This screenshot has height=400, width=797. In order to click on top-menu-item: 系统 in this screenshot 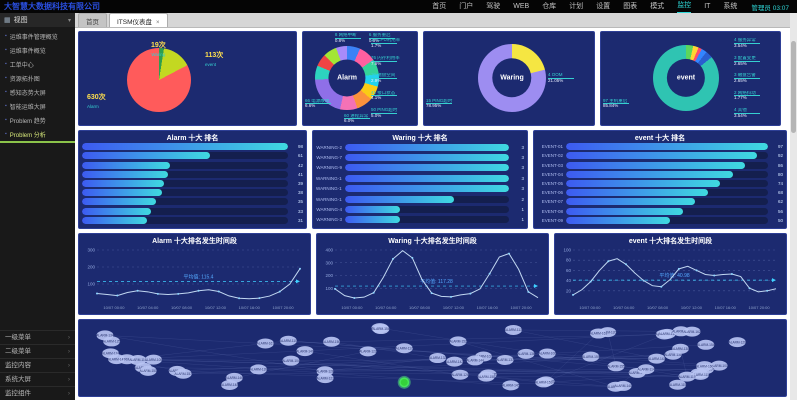, I will do `click(730, 6)`.